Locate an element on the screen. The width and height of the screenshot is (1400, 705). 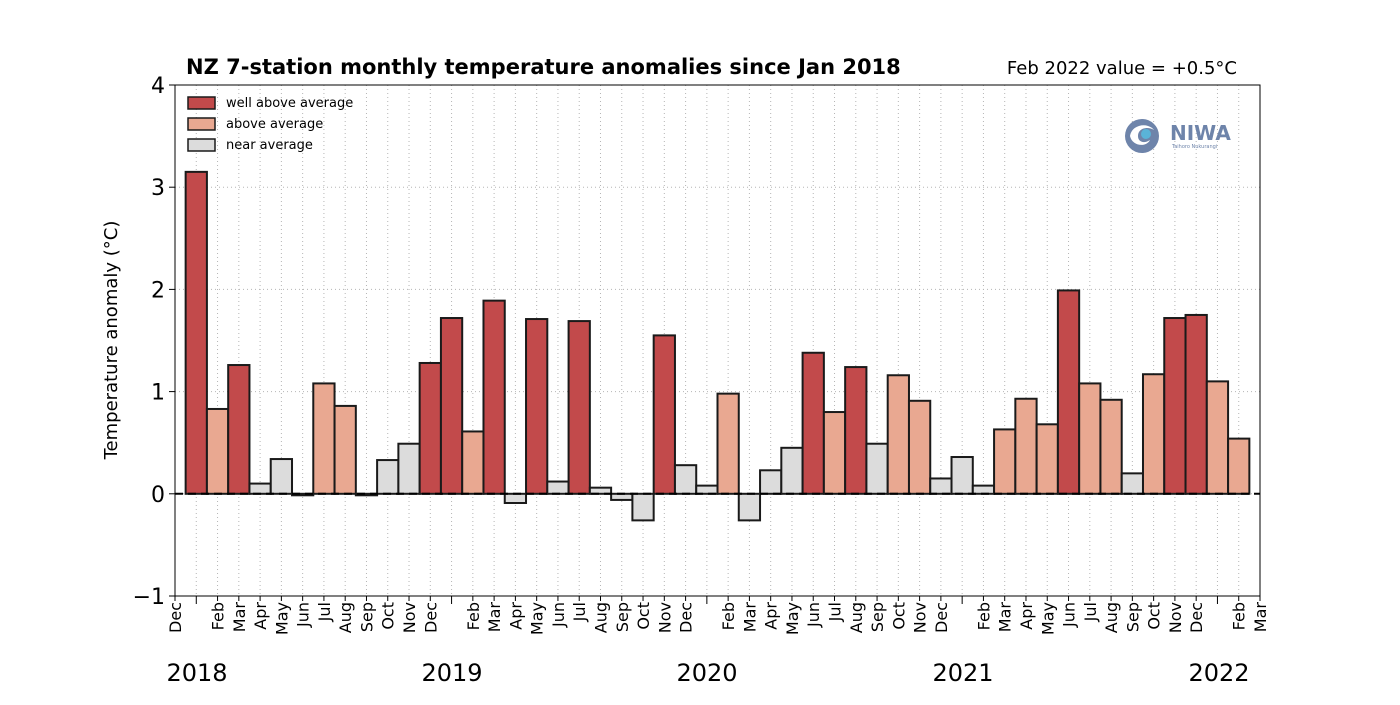
bar-mar-2018 is located at coordinates (239, 429).